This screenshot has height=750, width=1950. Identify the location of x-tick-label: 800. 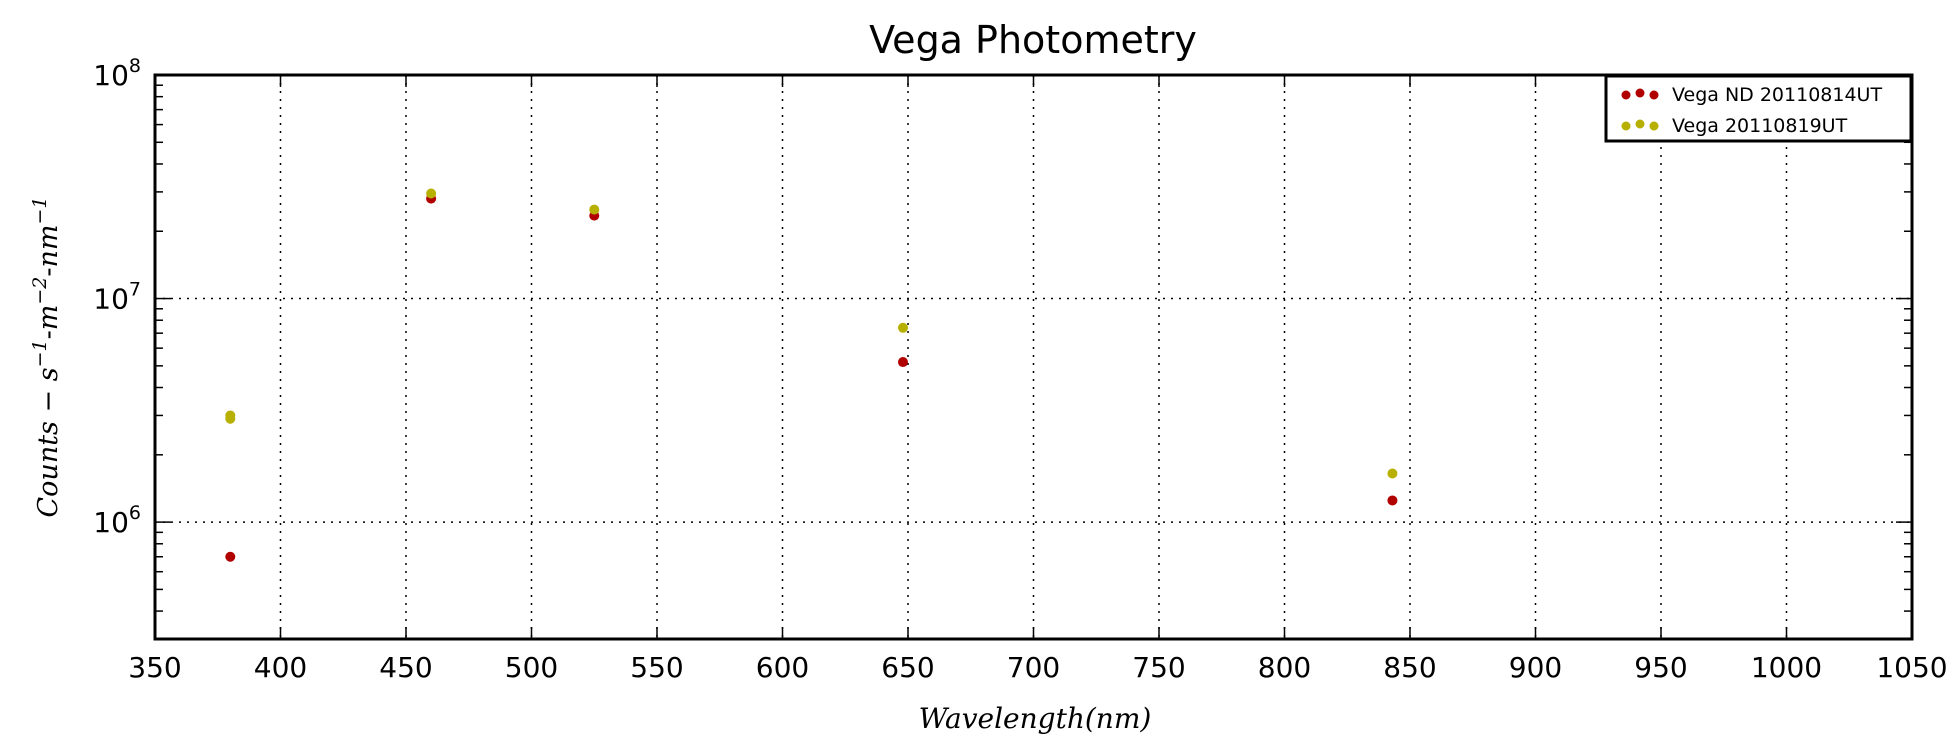
(1284, 667).